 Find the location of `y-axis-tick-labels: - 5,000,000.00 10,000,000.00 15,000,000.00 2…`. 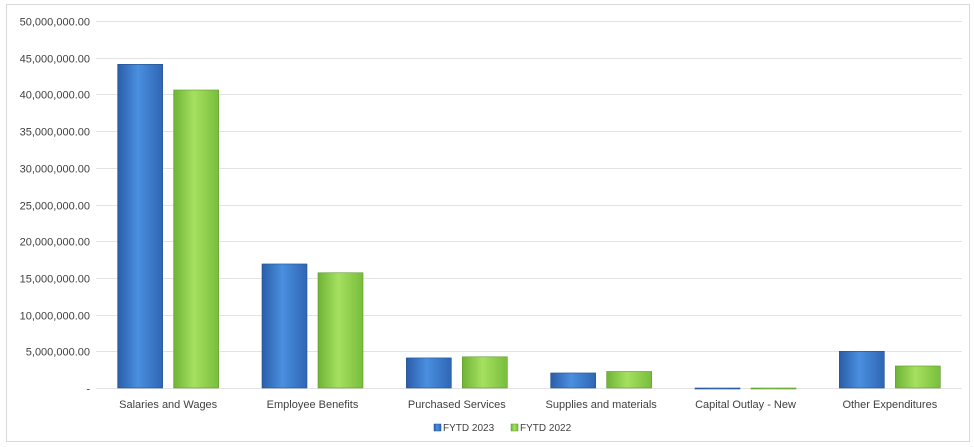

y-axis-tick-labels: - 5,000,000.00 10,000,000.00 15,000,000.00 2… is located at coordinates (55, 206).